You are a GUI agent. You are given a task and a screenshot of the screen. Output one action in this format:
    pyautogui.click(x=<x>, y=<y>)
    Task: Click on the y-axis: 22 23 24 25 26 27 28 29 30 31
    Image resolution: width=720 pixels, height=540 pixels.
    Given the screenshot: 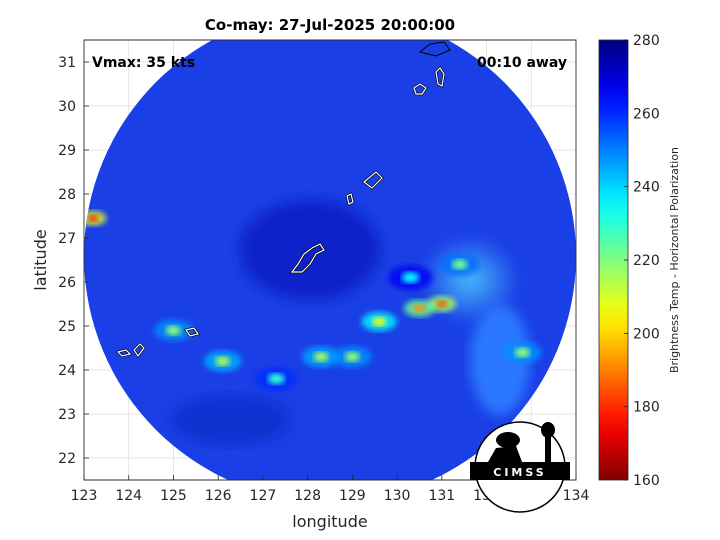 What is the action you would take?
    pyautogui.click(x=73, y=261)
    